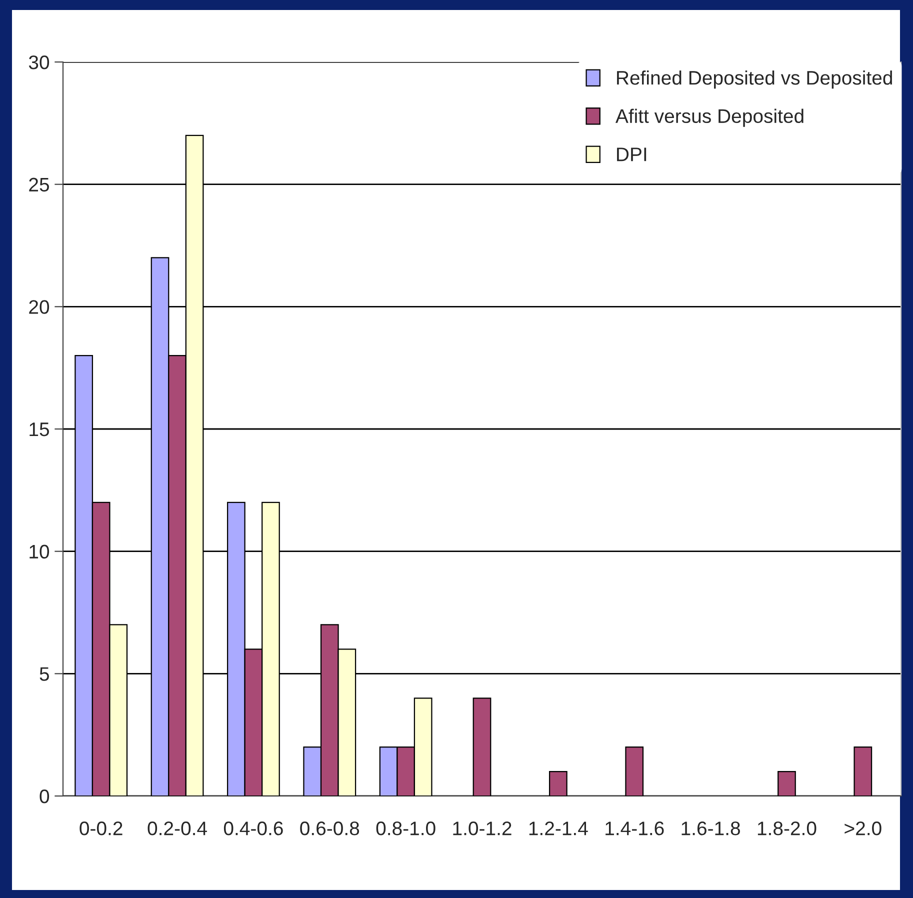  What do you see at coordinates (635, 829) in the screenshot?
I see `x-tick-label: 1.4-1.6` at bounding box center [635, 829].